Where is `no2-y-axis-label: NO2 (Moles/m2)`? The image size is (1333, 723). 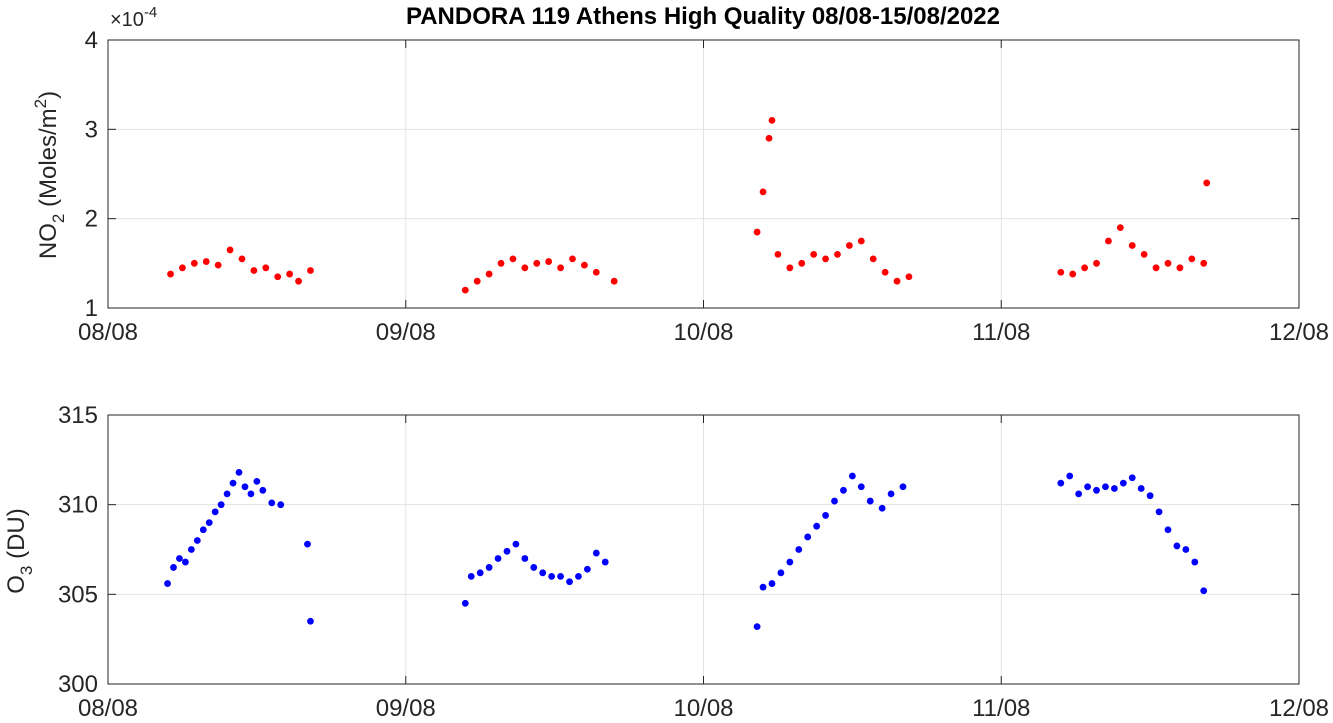
no2-y-axis-label: NO2 (Moles/m2) is located at coordinates (49, 175).